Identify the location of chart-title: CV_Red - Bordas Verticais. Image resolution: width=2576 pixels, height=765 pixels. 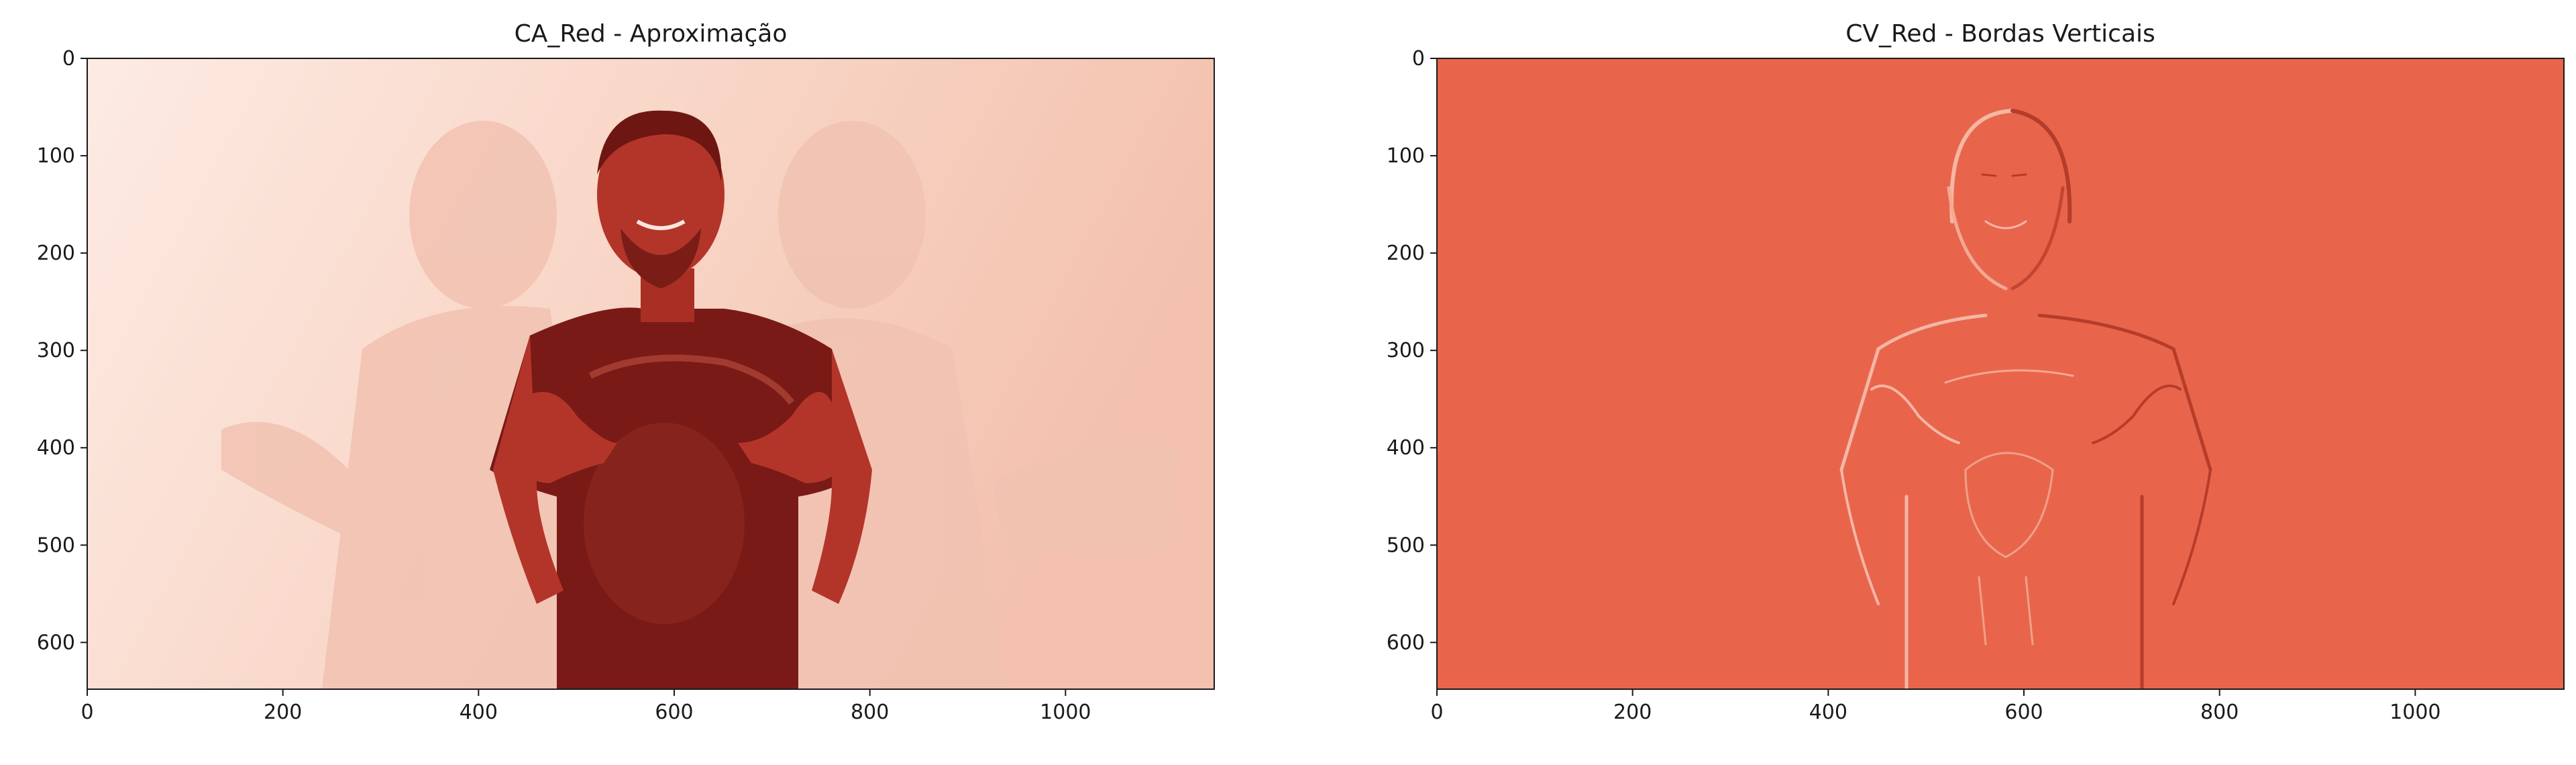
(2000, 34).